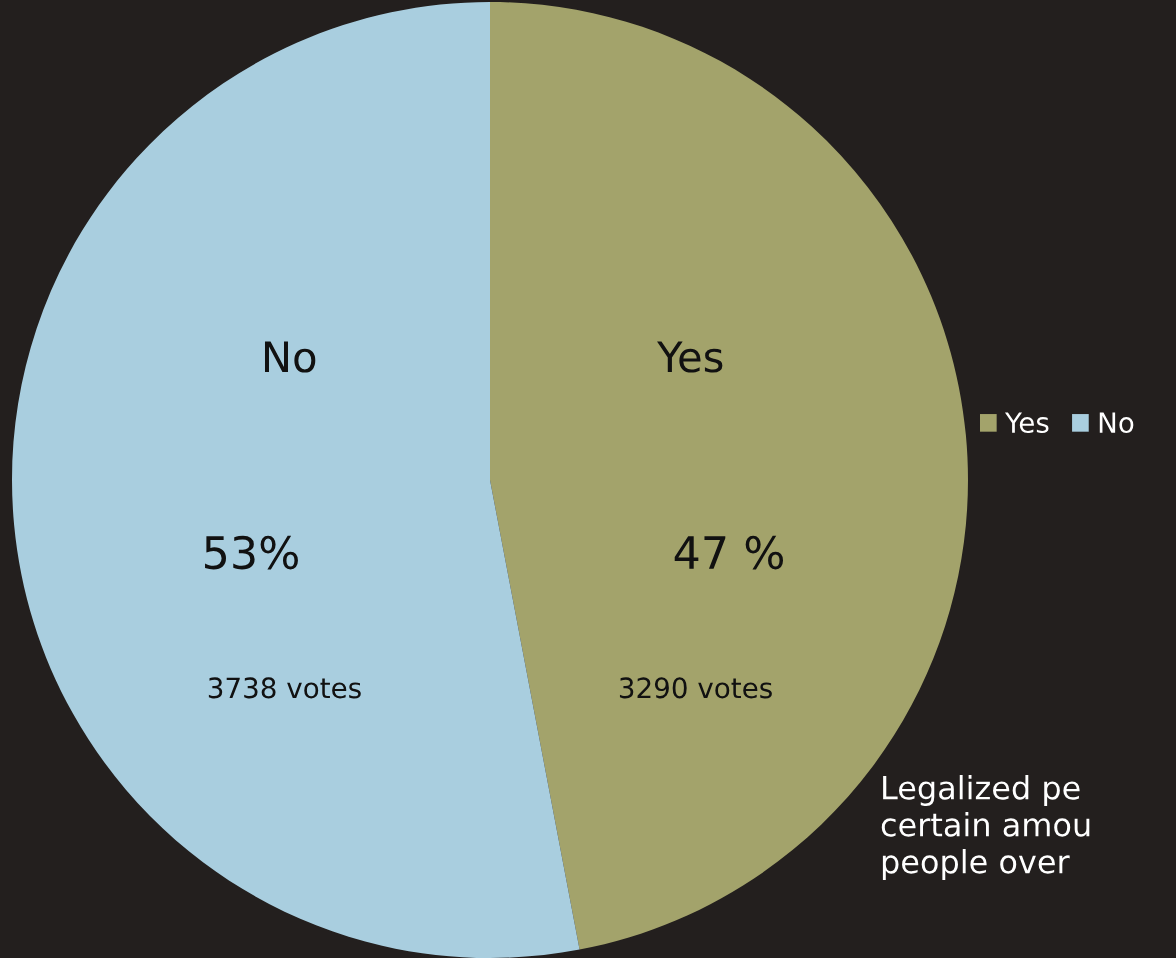 Image resolution: width=1176 pixels, height=958 pixels. Describe the element at coordinates (290, 357) in the screenshot. I see `slice-label: No` at that location.